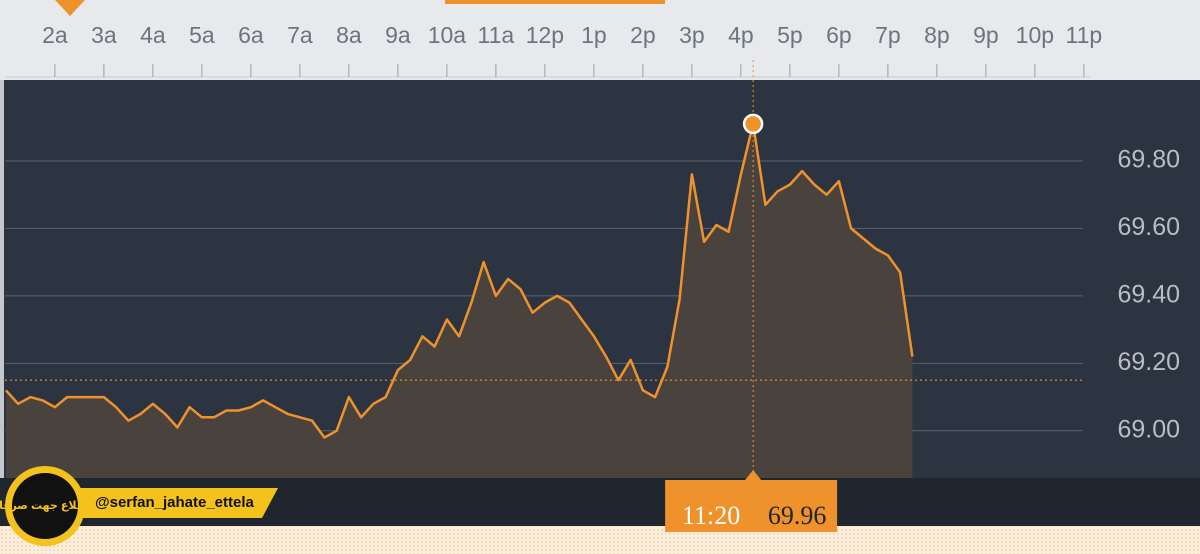 The height and width of the screenshot is (554, 1200). What do you see at coordinates (839, 35) in the screenshot?
I see `x-tick-label: 6p` at bounding box center [839, 35].